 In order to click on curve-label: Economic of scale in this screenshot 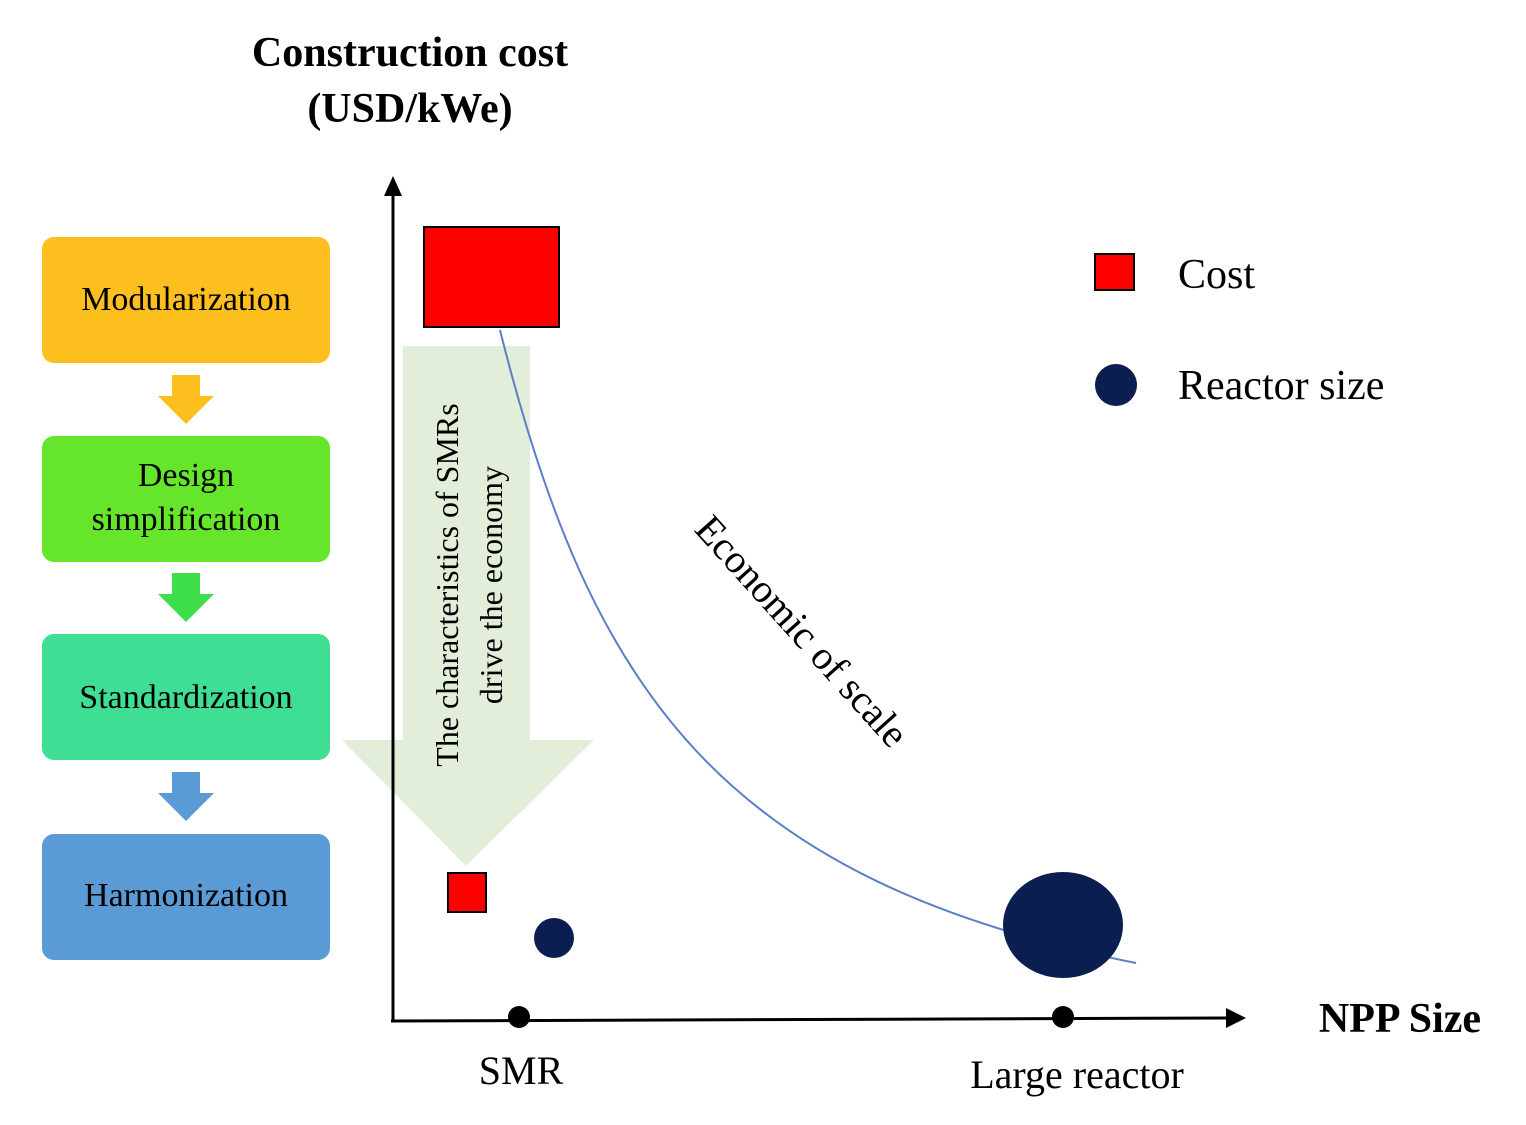, I will do `click(801, 631)`.